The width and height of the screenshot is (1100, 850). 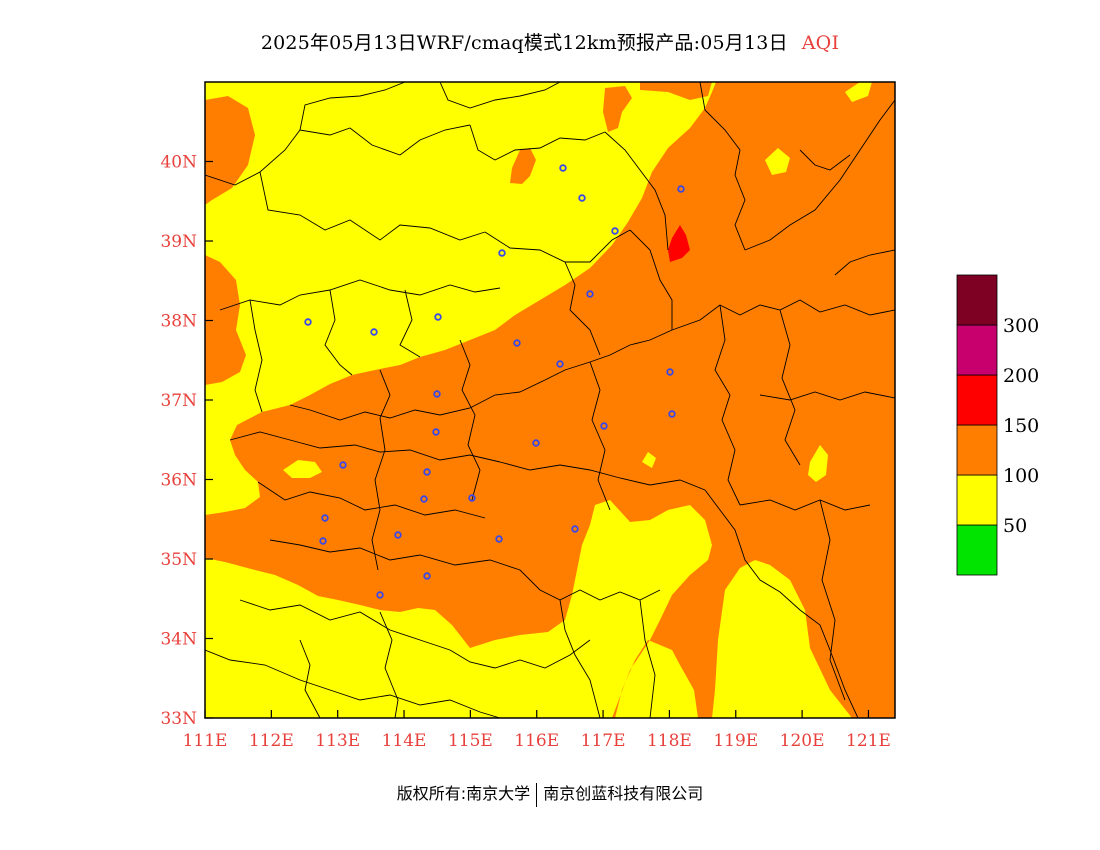 What do you see at coordinates (617, 109) in the screenshot?
I see `aqi-zone-usg-north-blob` at bounding box center [617, 109].